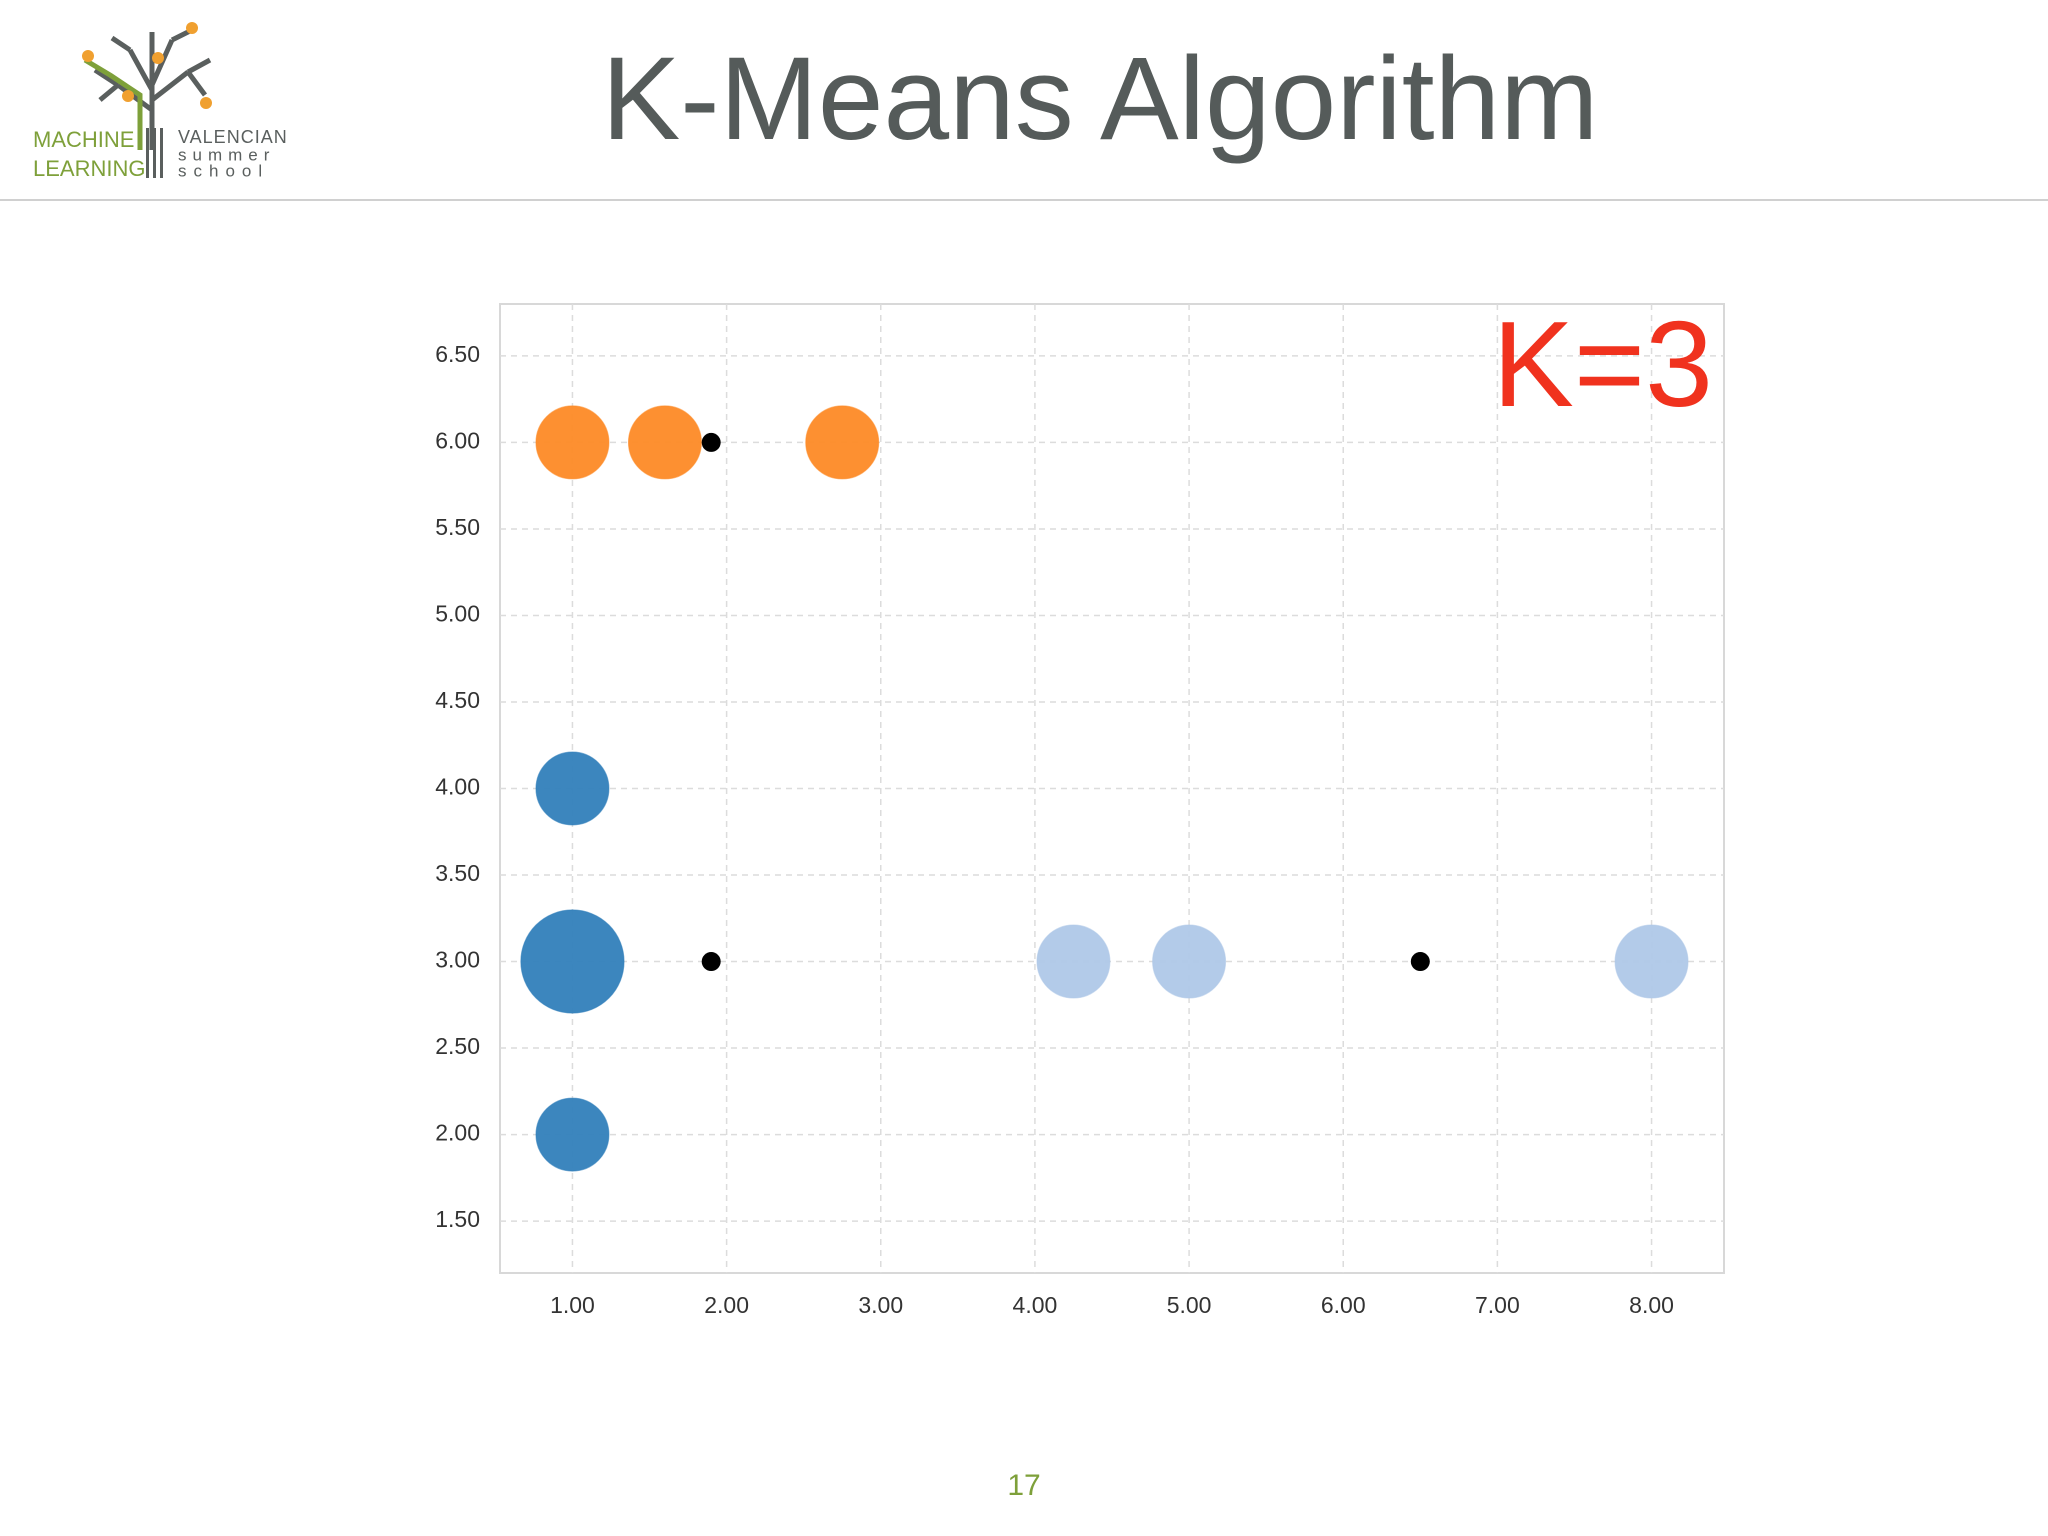  What do you see at coordinates (1651, 1305) in the screenshot?
I see `x-tick-label: 8.00` at bounding box center [1651, 1305].